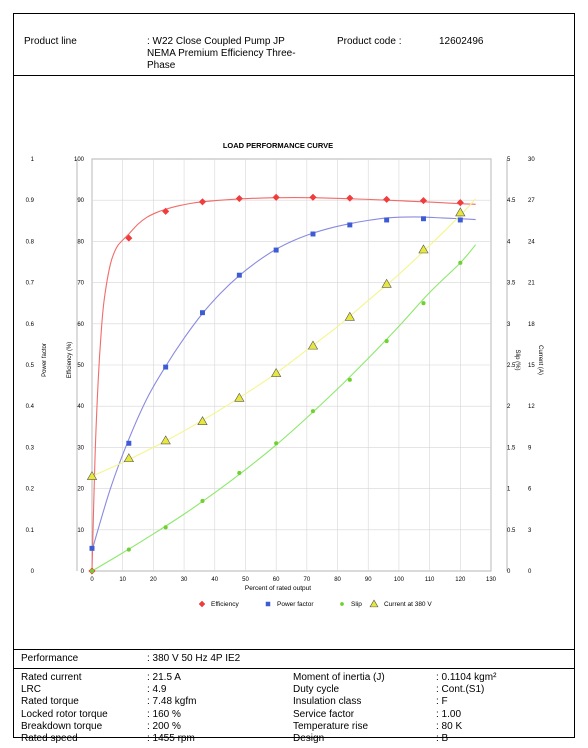 The width and height of the screenshot is (588, 748). What do you see at coordinates (161, 65) in the screenshot?
I see `product-line-value-3: Phase` at bounding box center [161, 65].